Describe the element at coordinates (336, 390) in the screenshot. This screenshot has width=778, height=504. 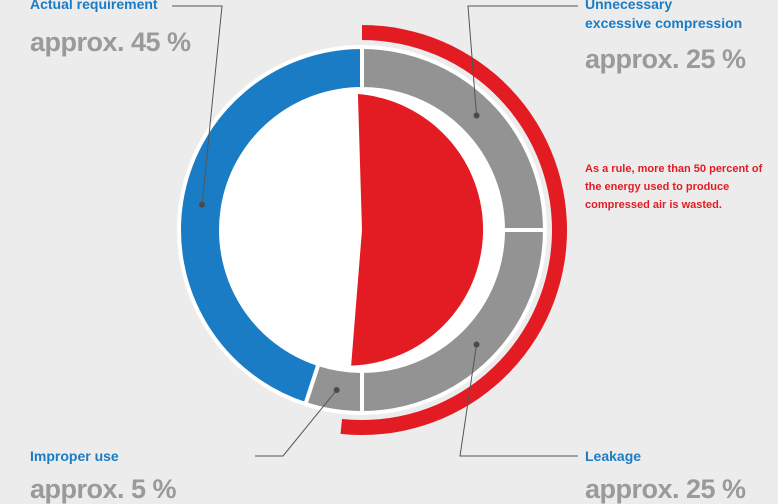
I see `improper-use-leader-dot` at that location.